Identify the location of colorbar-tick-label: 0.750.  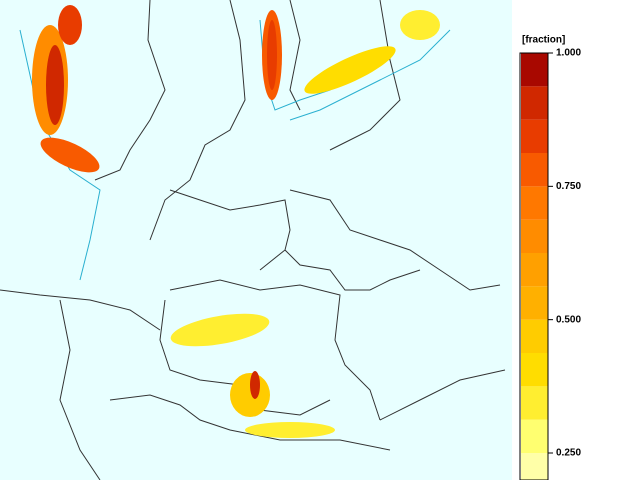
(568, 186).